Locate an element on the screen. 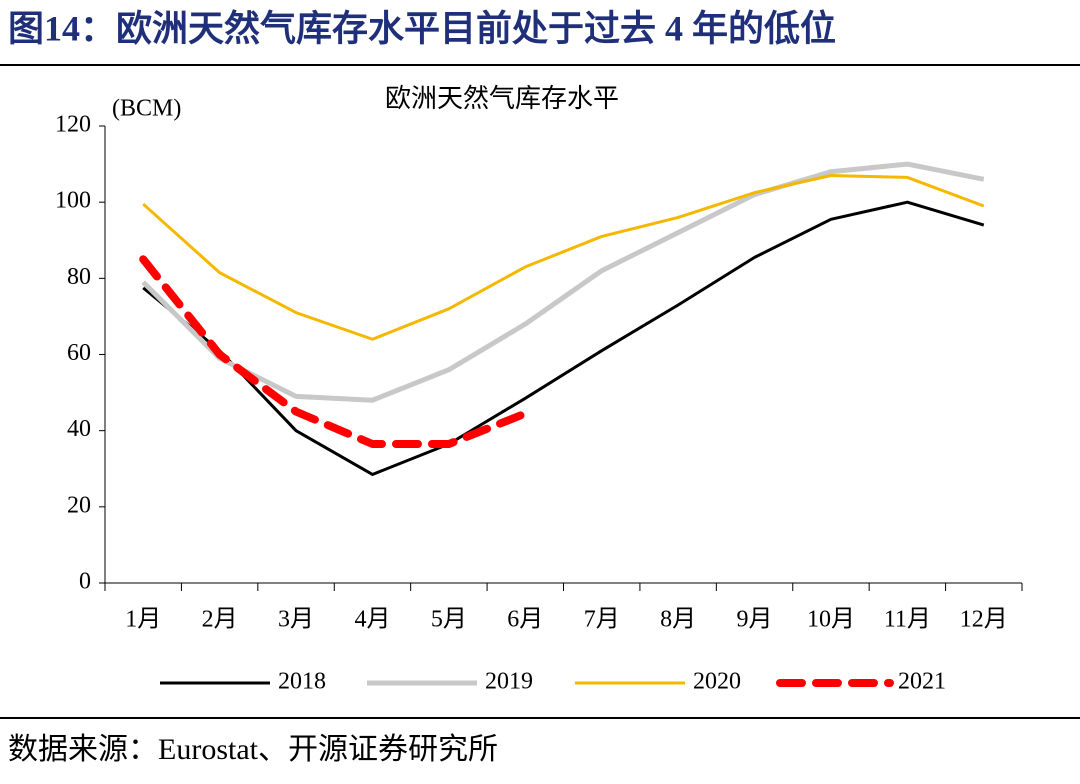  y-tick-label: 20 is located at coordinates (79, 505).